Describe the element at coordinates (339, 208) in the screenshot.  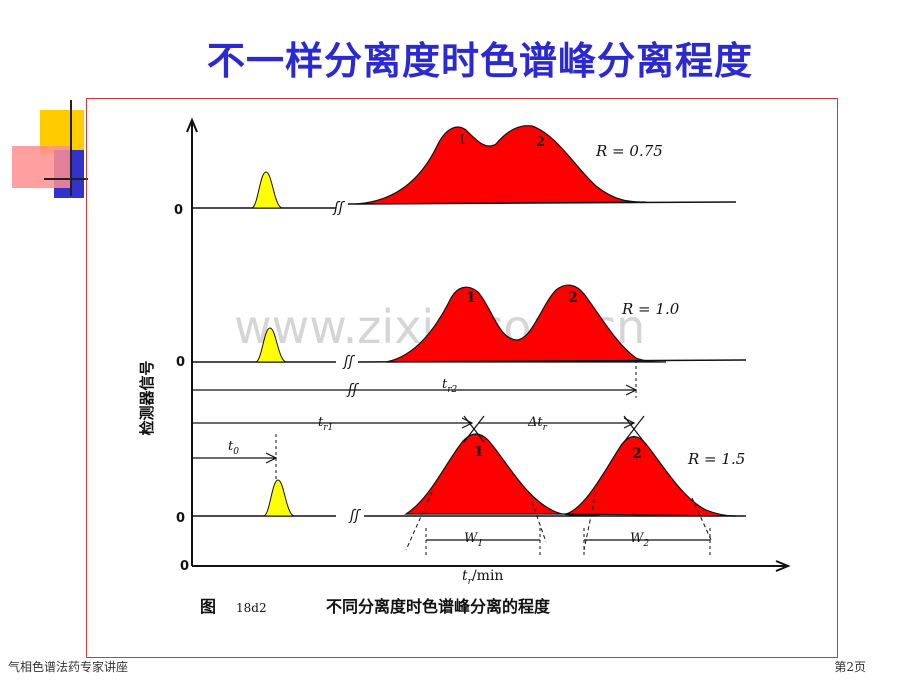
I see `break-mark-1: ʃʃ` at that location.